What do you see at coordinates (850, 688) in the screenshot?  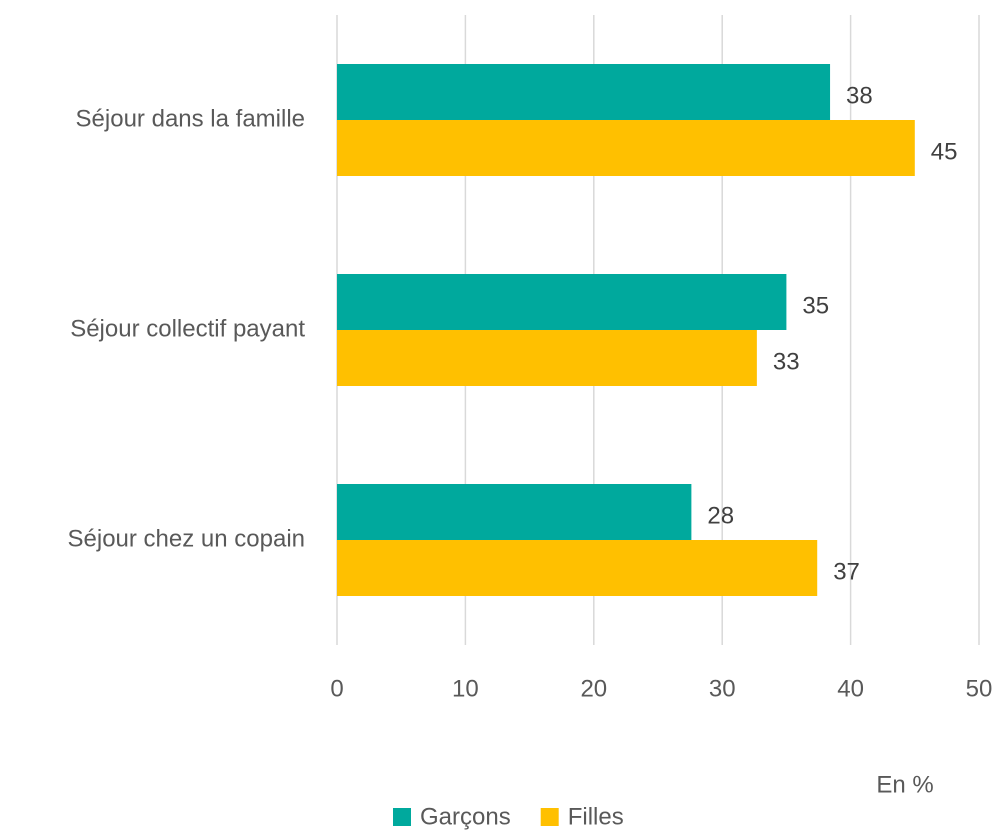 I see `x-tick-label: 40` at bounding box center [850, 688].